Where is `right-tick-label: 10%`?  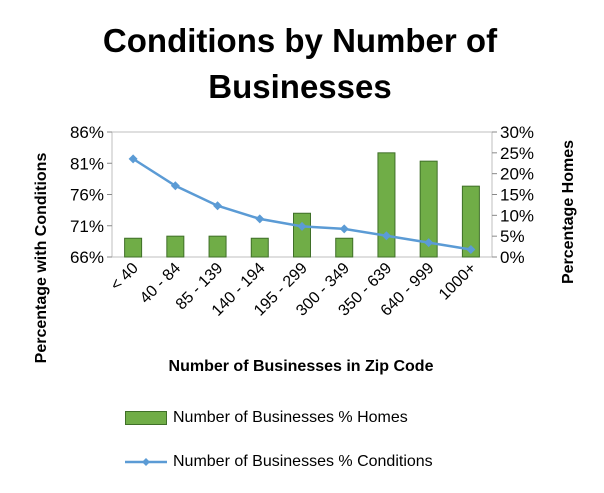 right-tick-label: 10% is located at coordinates (517, 215).